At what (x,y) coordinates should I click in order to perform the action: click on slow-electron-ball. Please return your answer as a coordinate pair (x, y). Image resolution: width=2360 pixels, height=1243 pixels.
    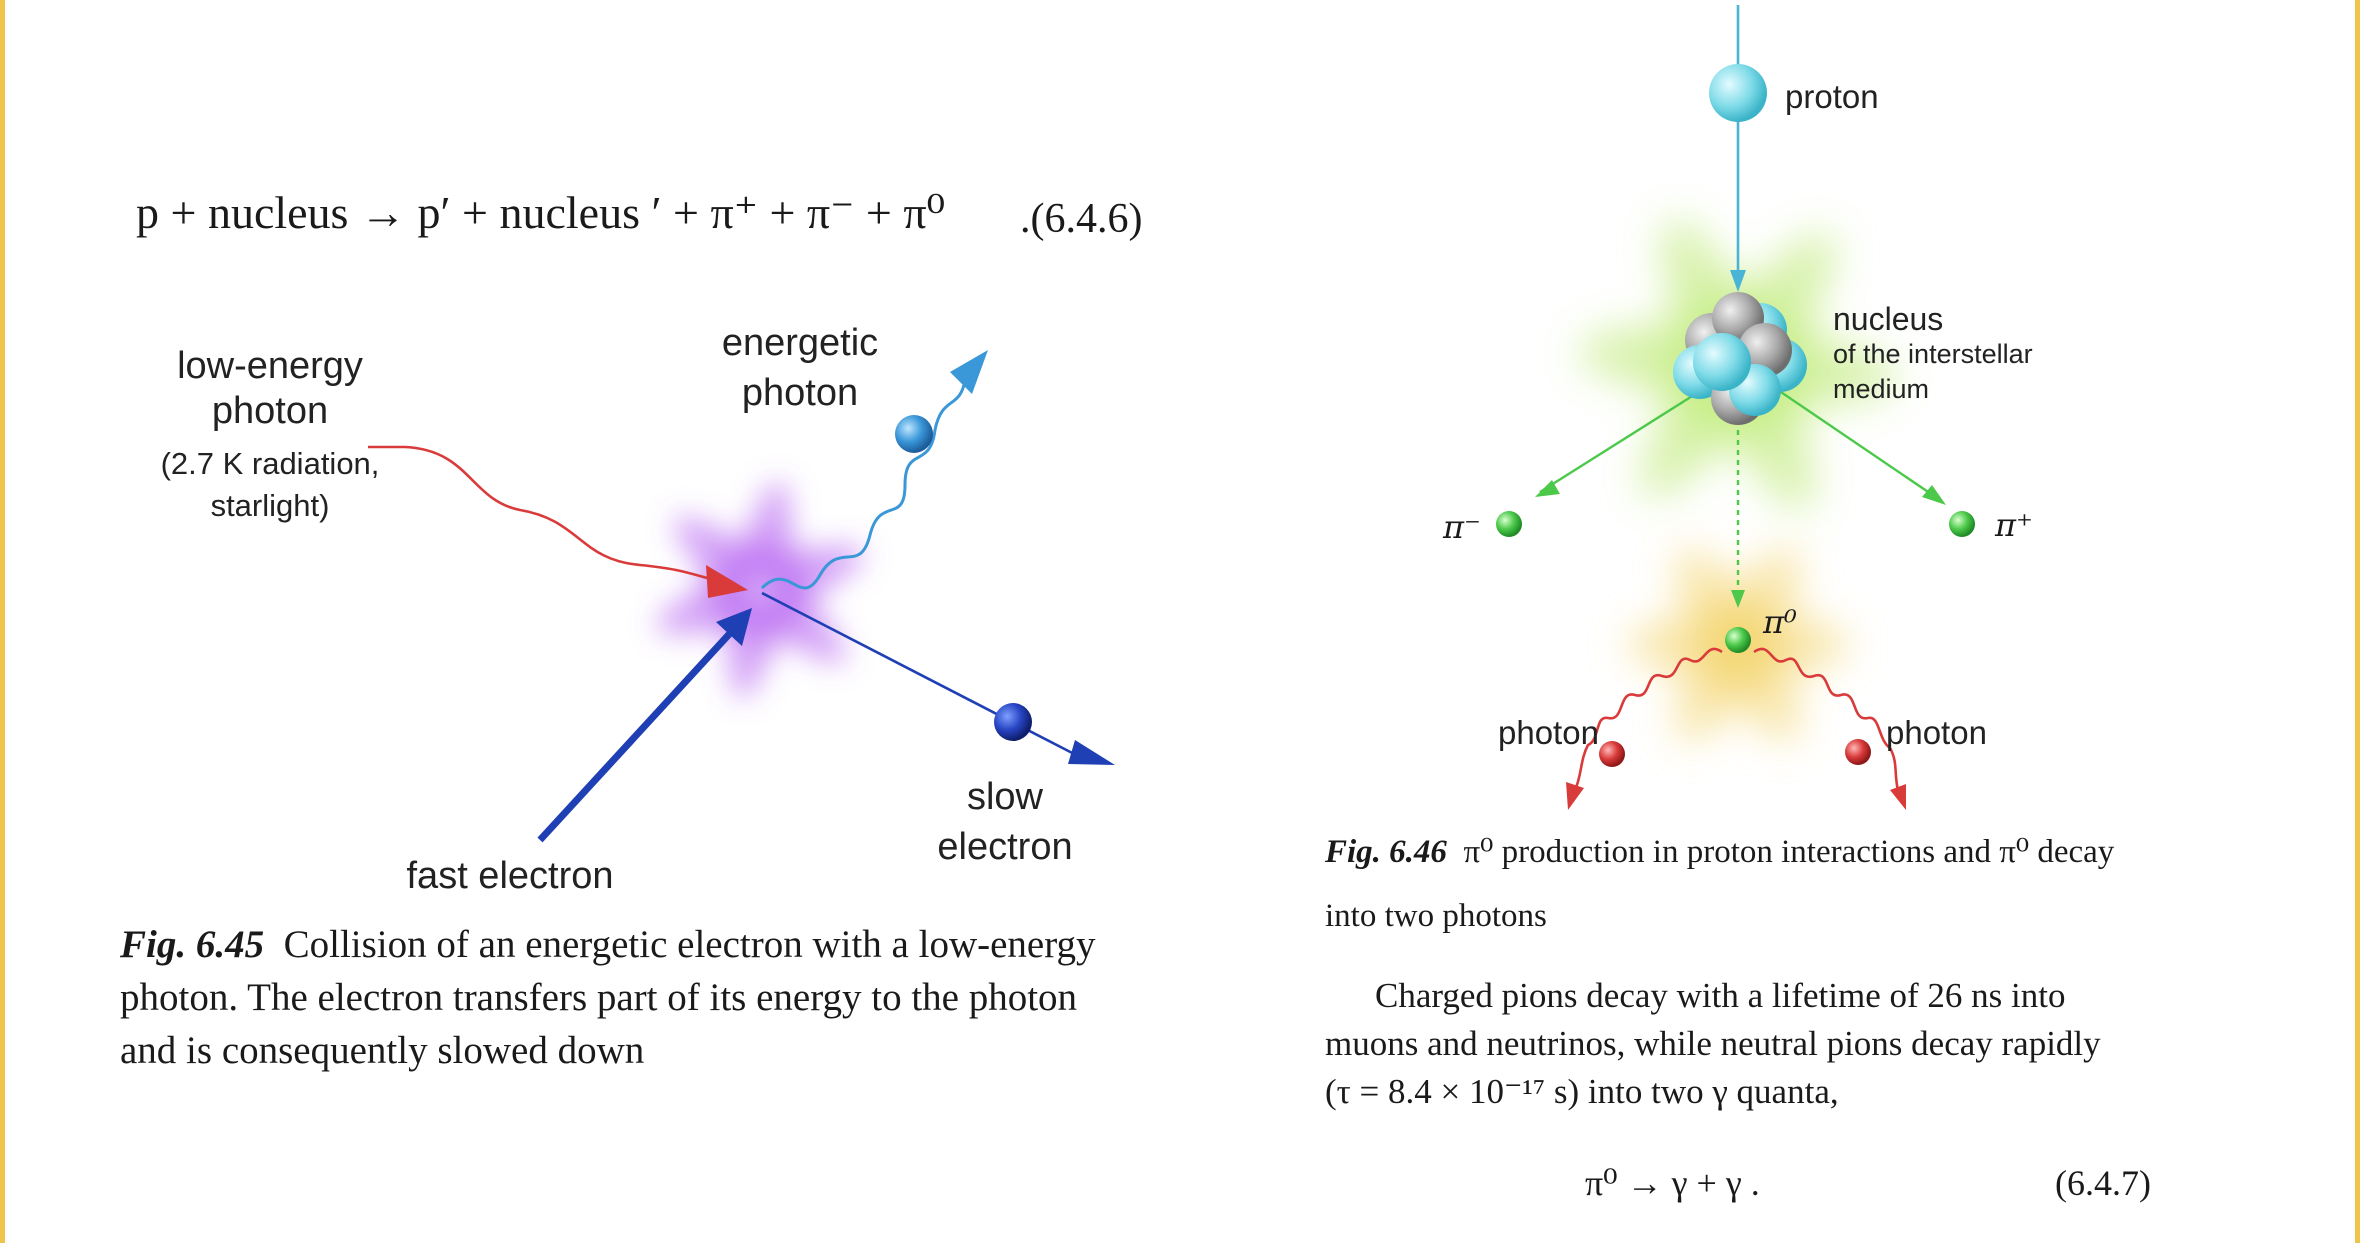
    Looking at the image, I should click on (1013, 722).